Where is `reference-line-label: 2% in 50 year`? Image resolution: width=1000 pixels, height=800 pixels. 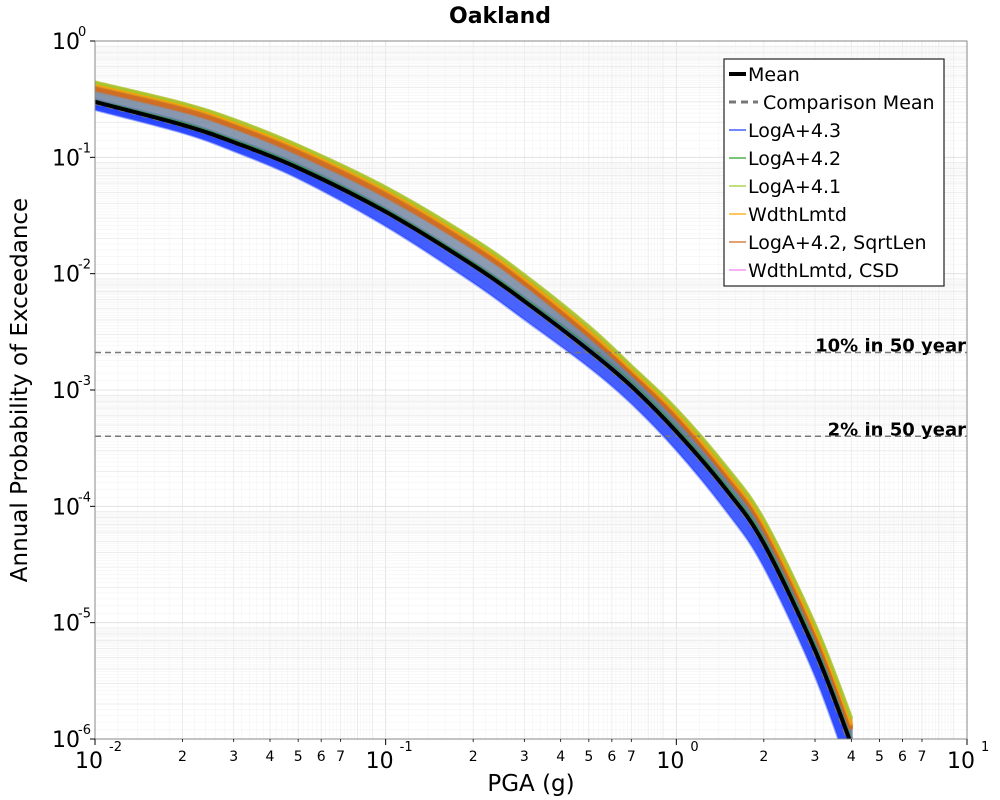 reference-line-label: 2% in 50 year is located at coordinates (897, 429).